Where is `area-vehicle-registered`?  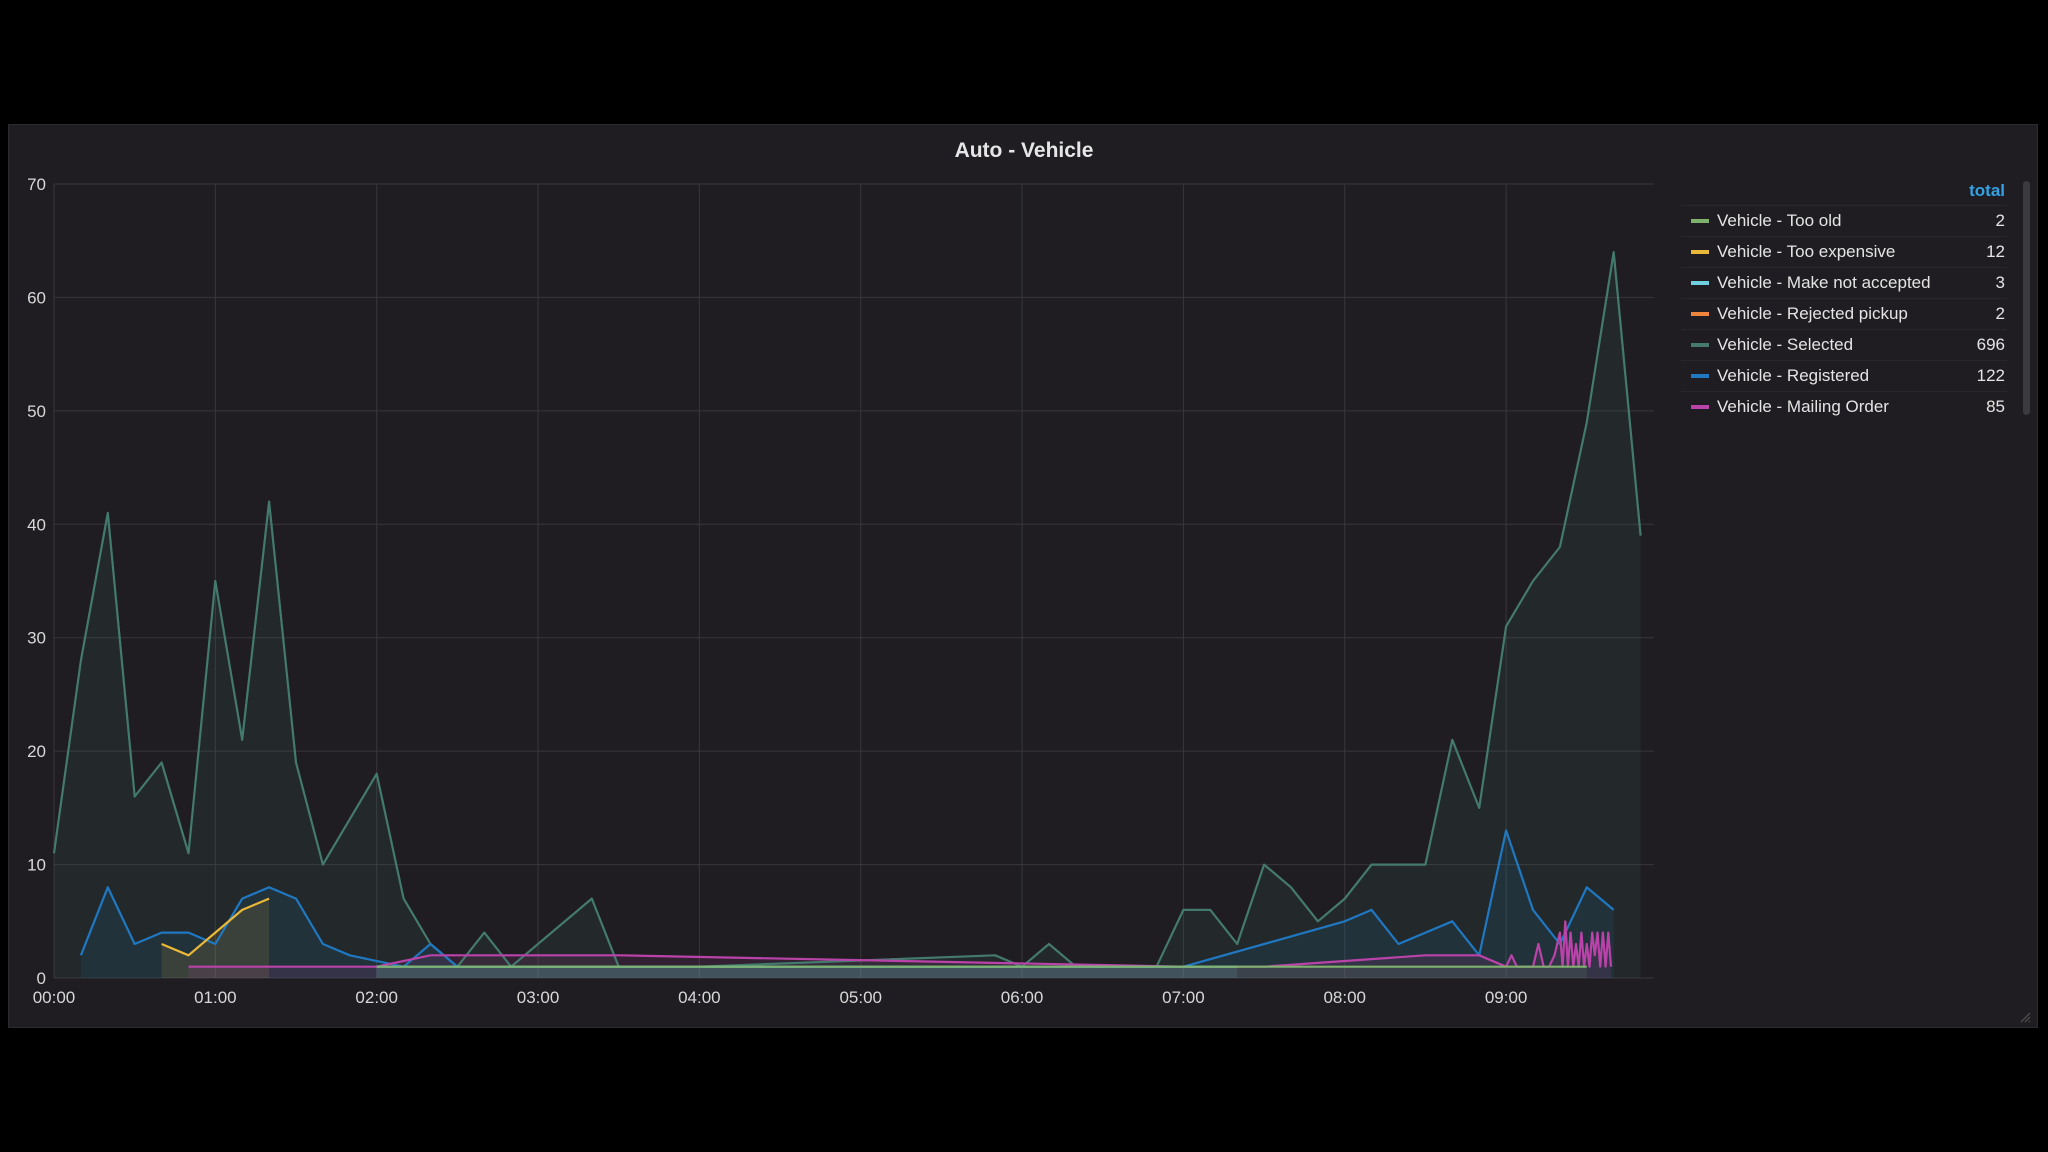
area-vehicle-registered is located at coordinates (847, 904).